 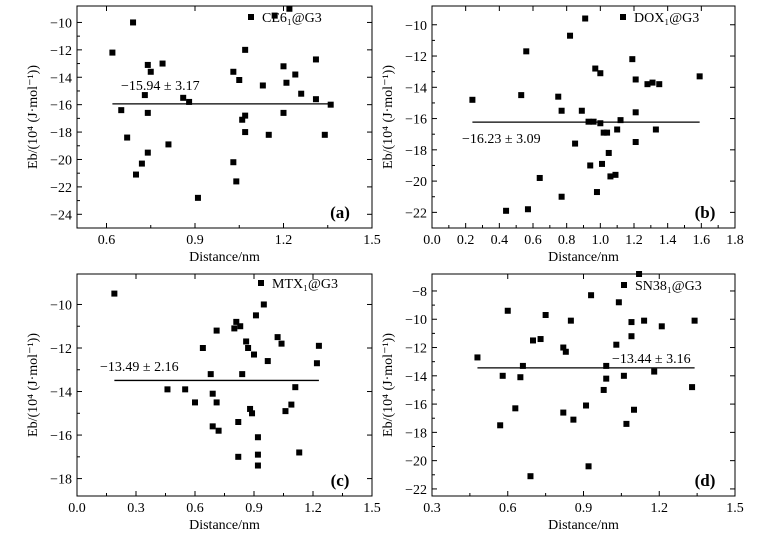 I want to click on legend-label: CE6₁@G3, so click(x=292, y=18).